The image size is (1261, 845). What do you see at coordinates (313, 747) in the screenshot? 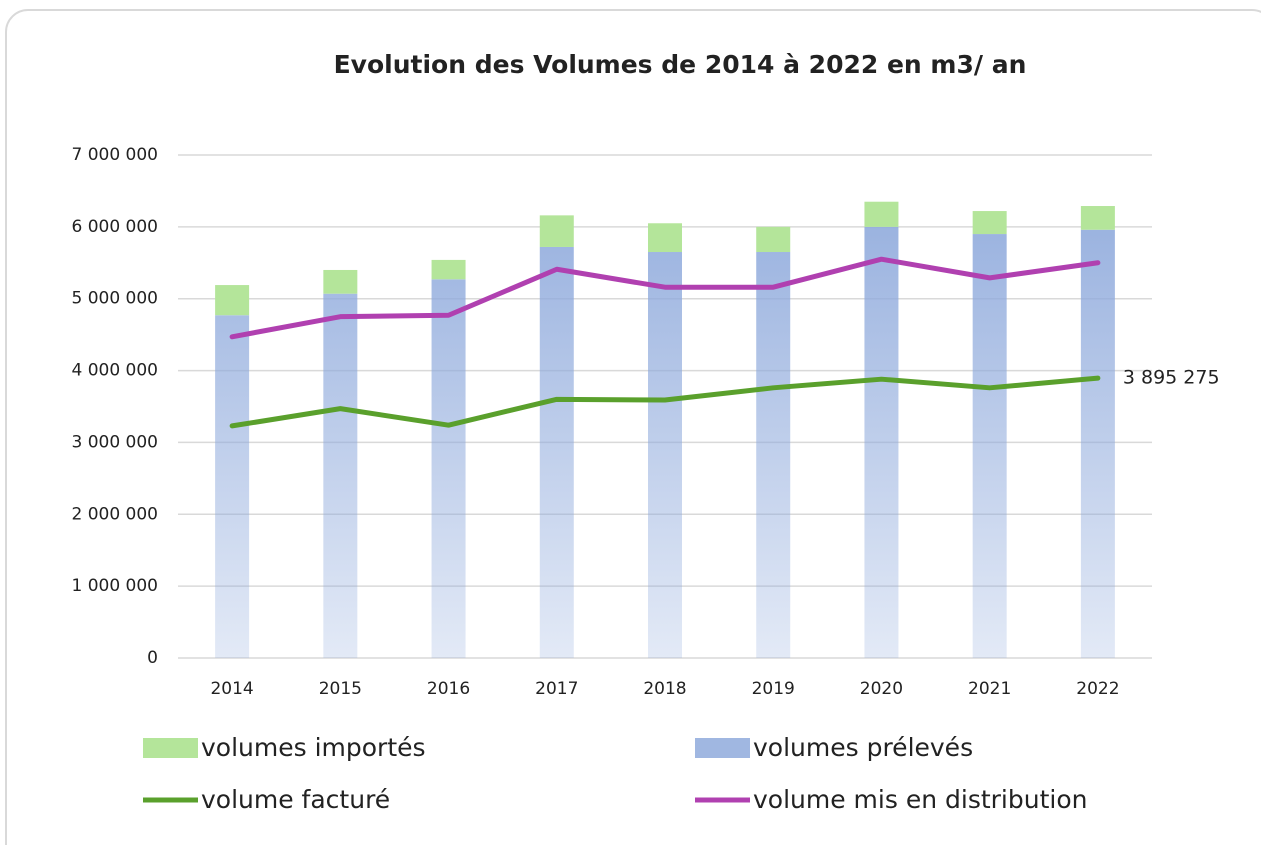
I see `legend-label: volumes importés` at bounding box center [313, 747].